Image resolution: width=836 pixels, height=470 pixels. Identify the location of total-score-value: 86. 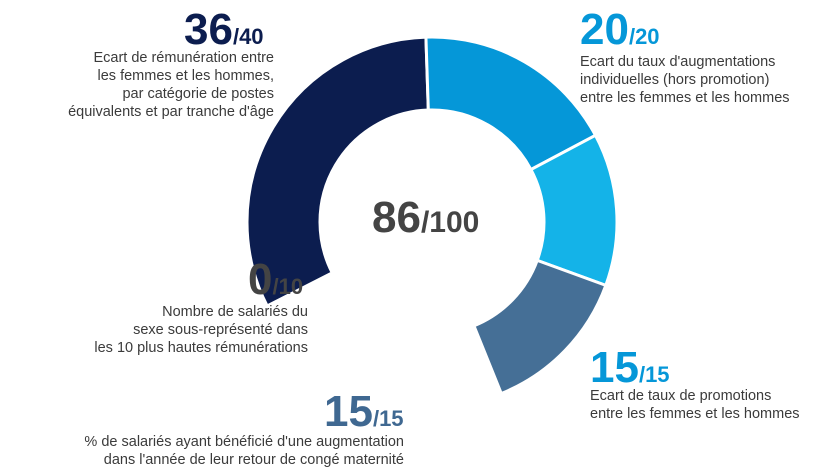
(396, 217).